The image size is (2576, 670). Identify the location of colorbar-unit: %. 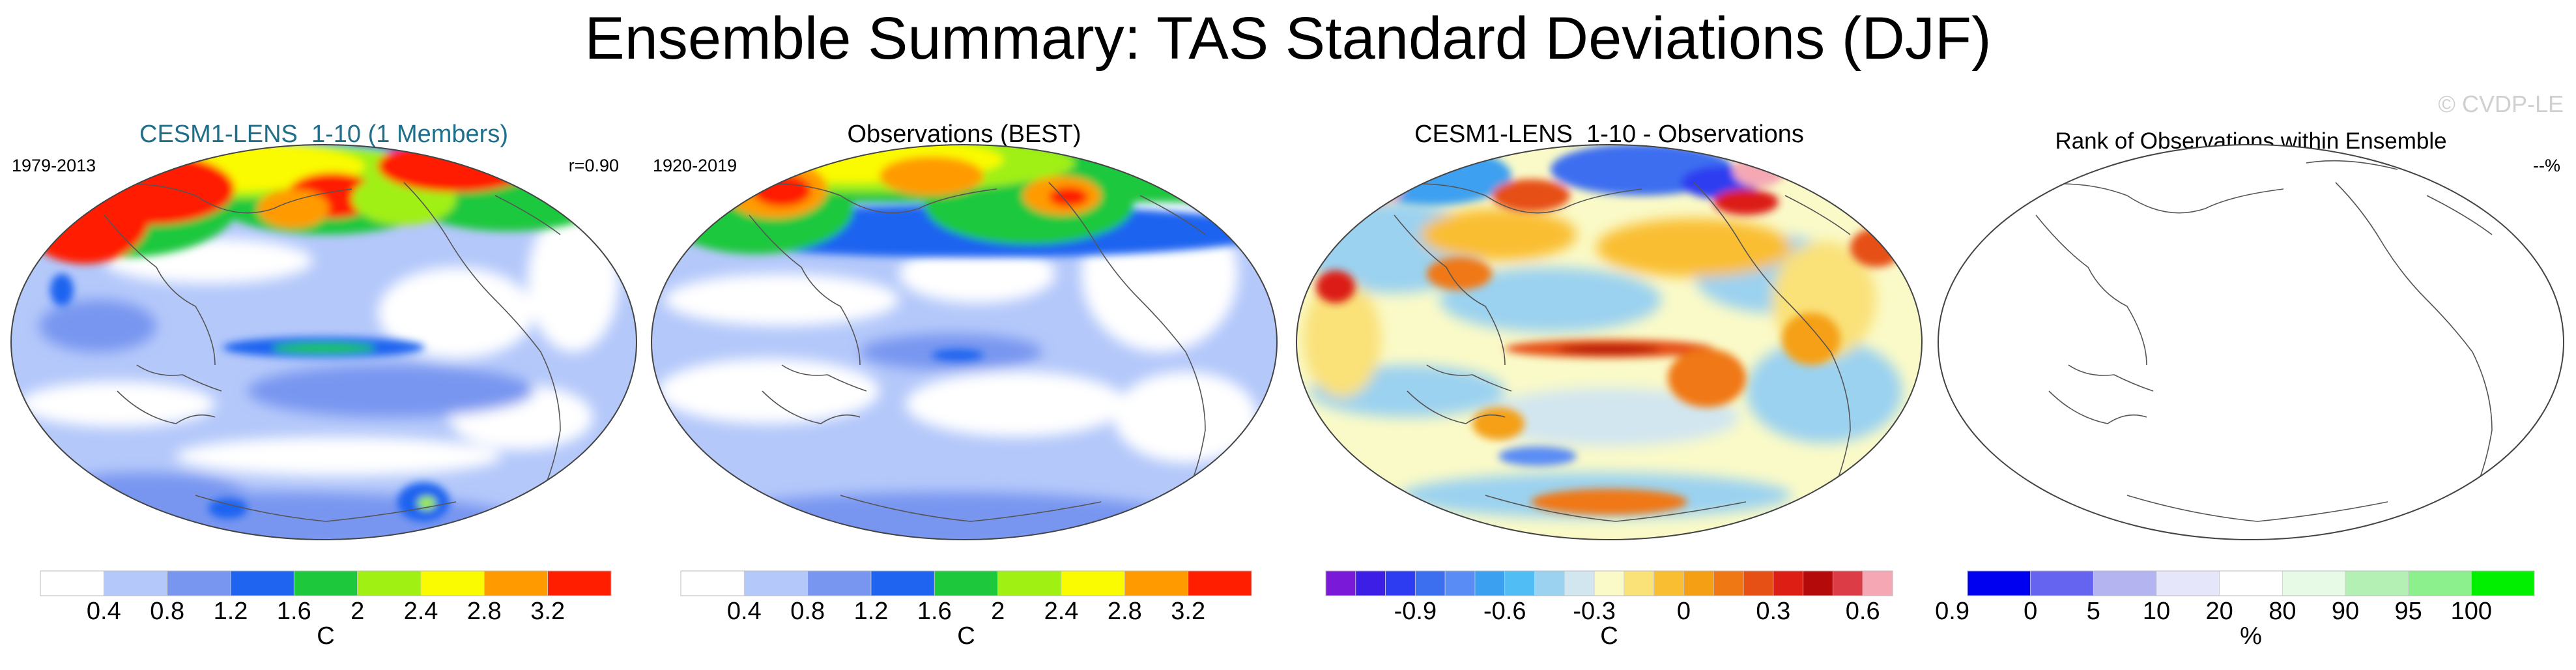
(2251, 636).